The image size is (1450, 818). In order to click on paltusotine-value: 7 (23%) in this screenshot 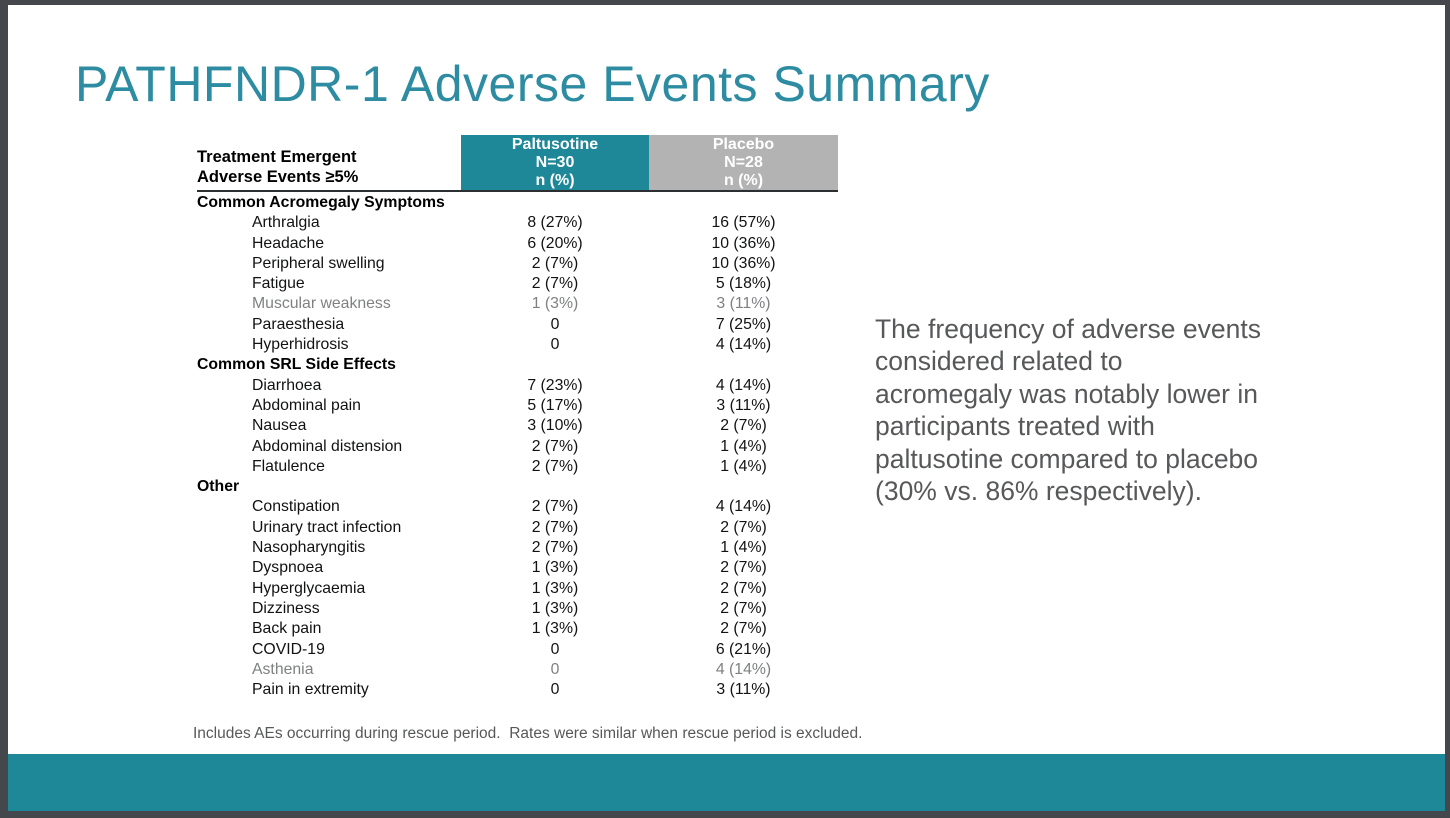, I will do `click(555, 385)`.